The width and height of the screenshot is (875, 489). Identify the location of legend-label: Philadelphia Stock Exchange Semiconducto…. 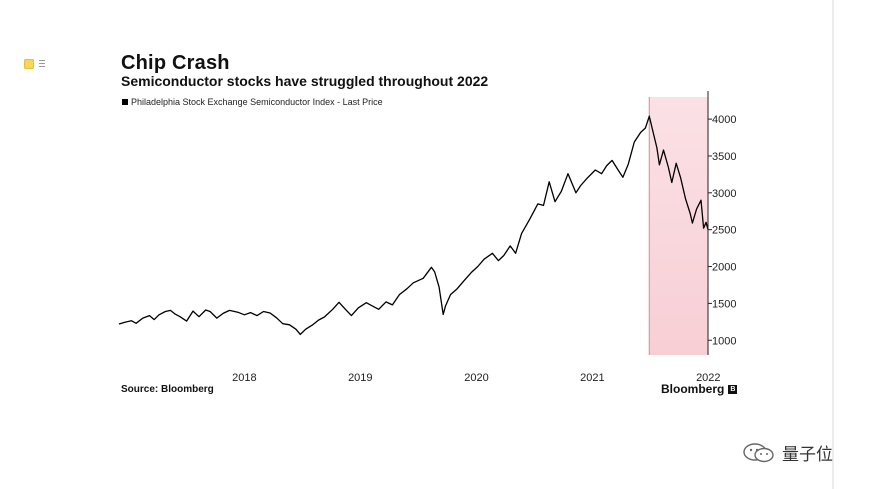
(257, 102).